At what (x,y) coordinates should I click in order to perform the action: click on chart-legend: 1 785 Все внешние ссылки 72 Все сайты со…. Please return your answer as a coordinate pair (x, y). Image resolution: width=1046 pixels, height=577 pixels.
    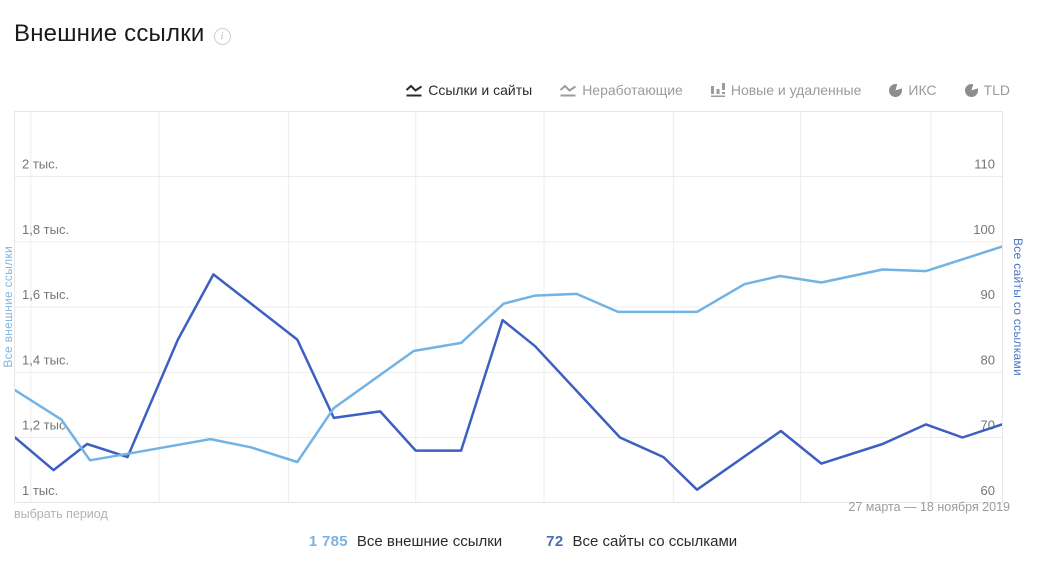
    Looking at the image, I should click on (523, 541).